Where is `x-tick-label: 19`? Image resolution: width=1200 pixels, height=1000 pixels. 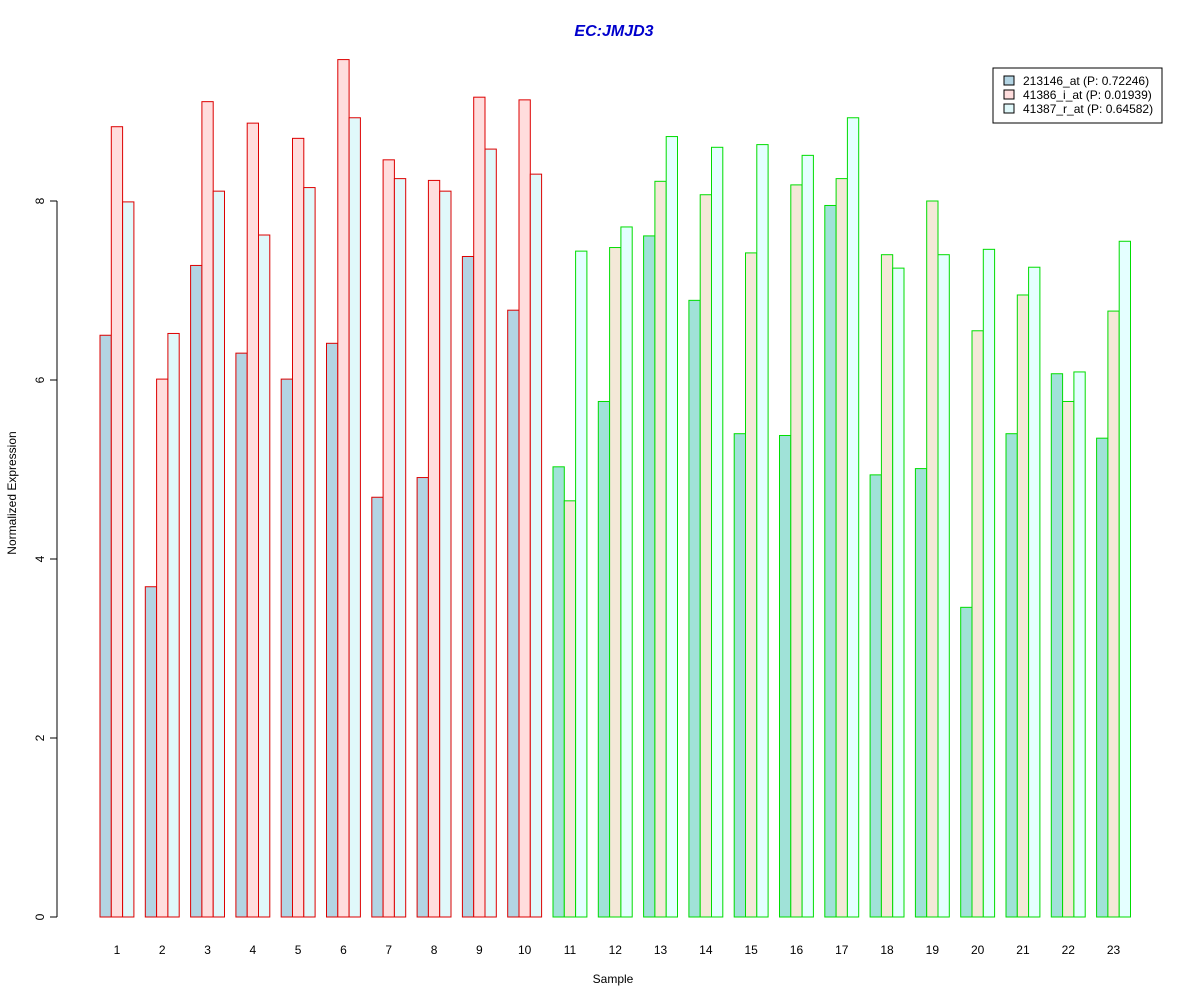
x-tick-label: 19 is located at coordinates (933, 950).